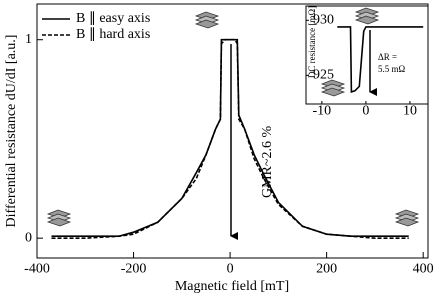  Describe the element at coordinates (322, 110) in the screenshot. I see `x-tick-label: -10` at that location.